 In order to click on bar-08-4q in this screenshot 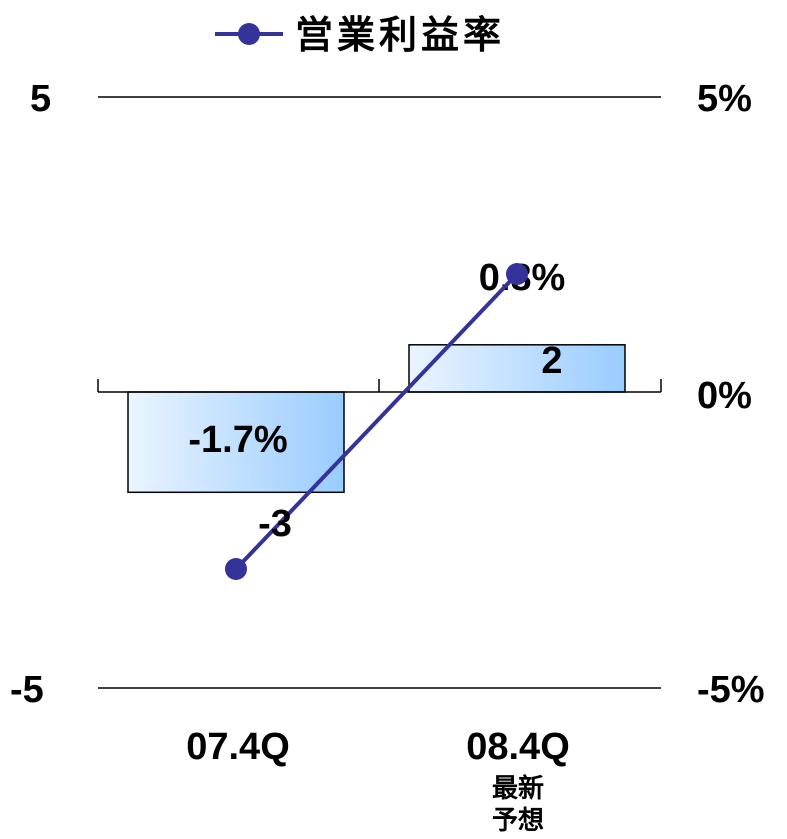, I will do `click(517, 368)`.